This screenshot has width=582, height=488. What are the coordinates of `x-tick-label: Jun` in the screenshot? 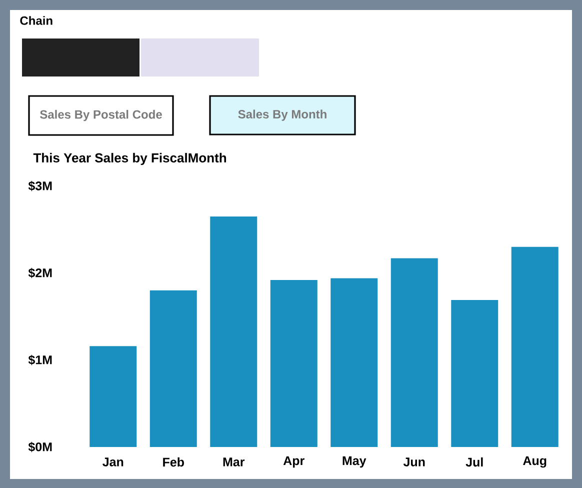 It's located at (414, 462).